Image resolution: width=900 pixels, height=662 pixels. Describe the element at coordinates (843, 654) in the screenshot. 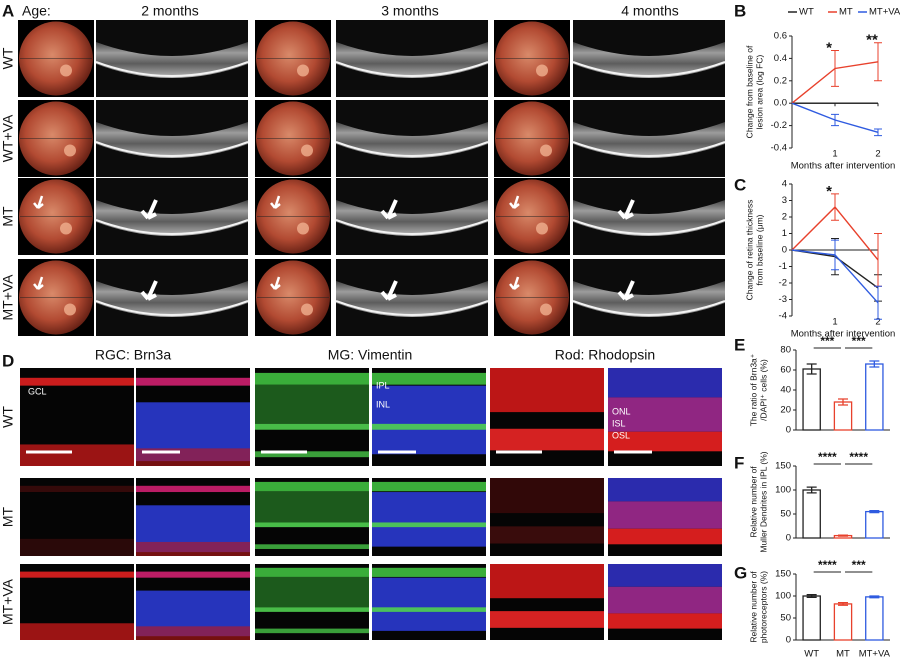

I see `x-tick-label: MT` at that location.